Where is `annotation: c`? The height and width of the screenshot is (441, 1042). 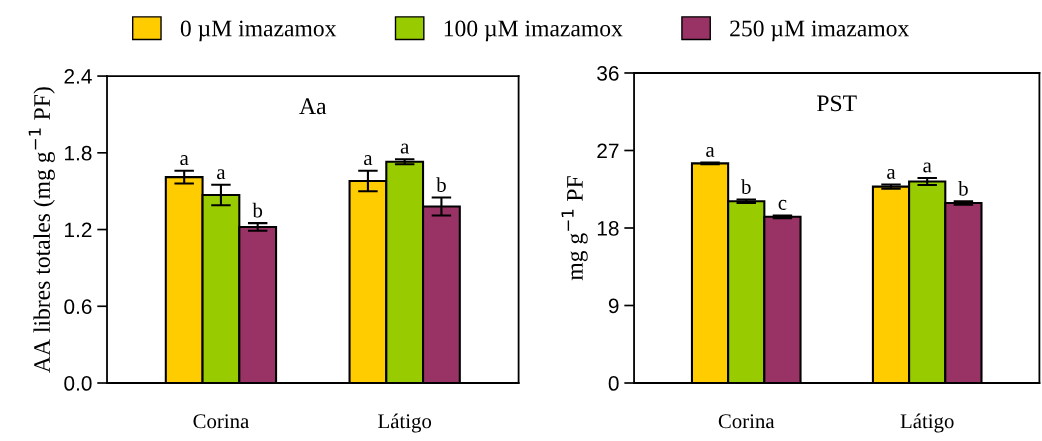
annotation: c is located at coordinates (782, 204).